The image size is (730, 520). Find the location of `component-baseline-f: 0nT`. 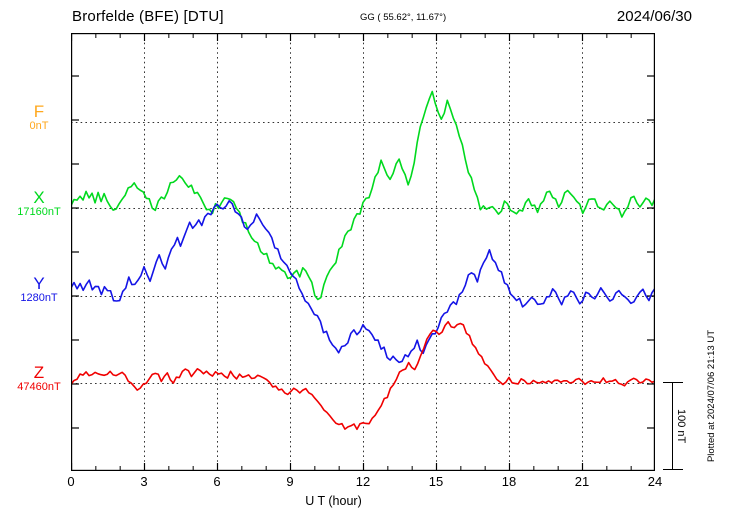

component-baseline-f: 0nT is located at coordinates (39, 125).